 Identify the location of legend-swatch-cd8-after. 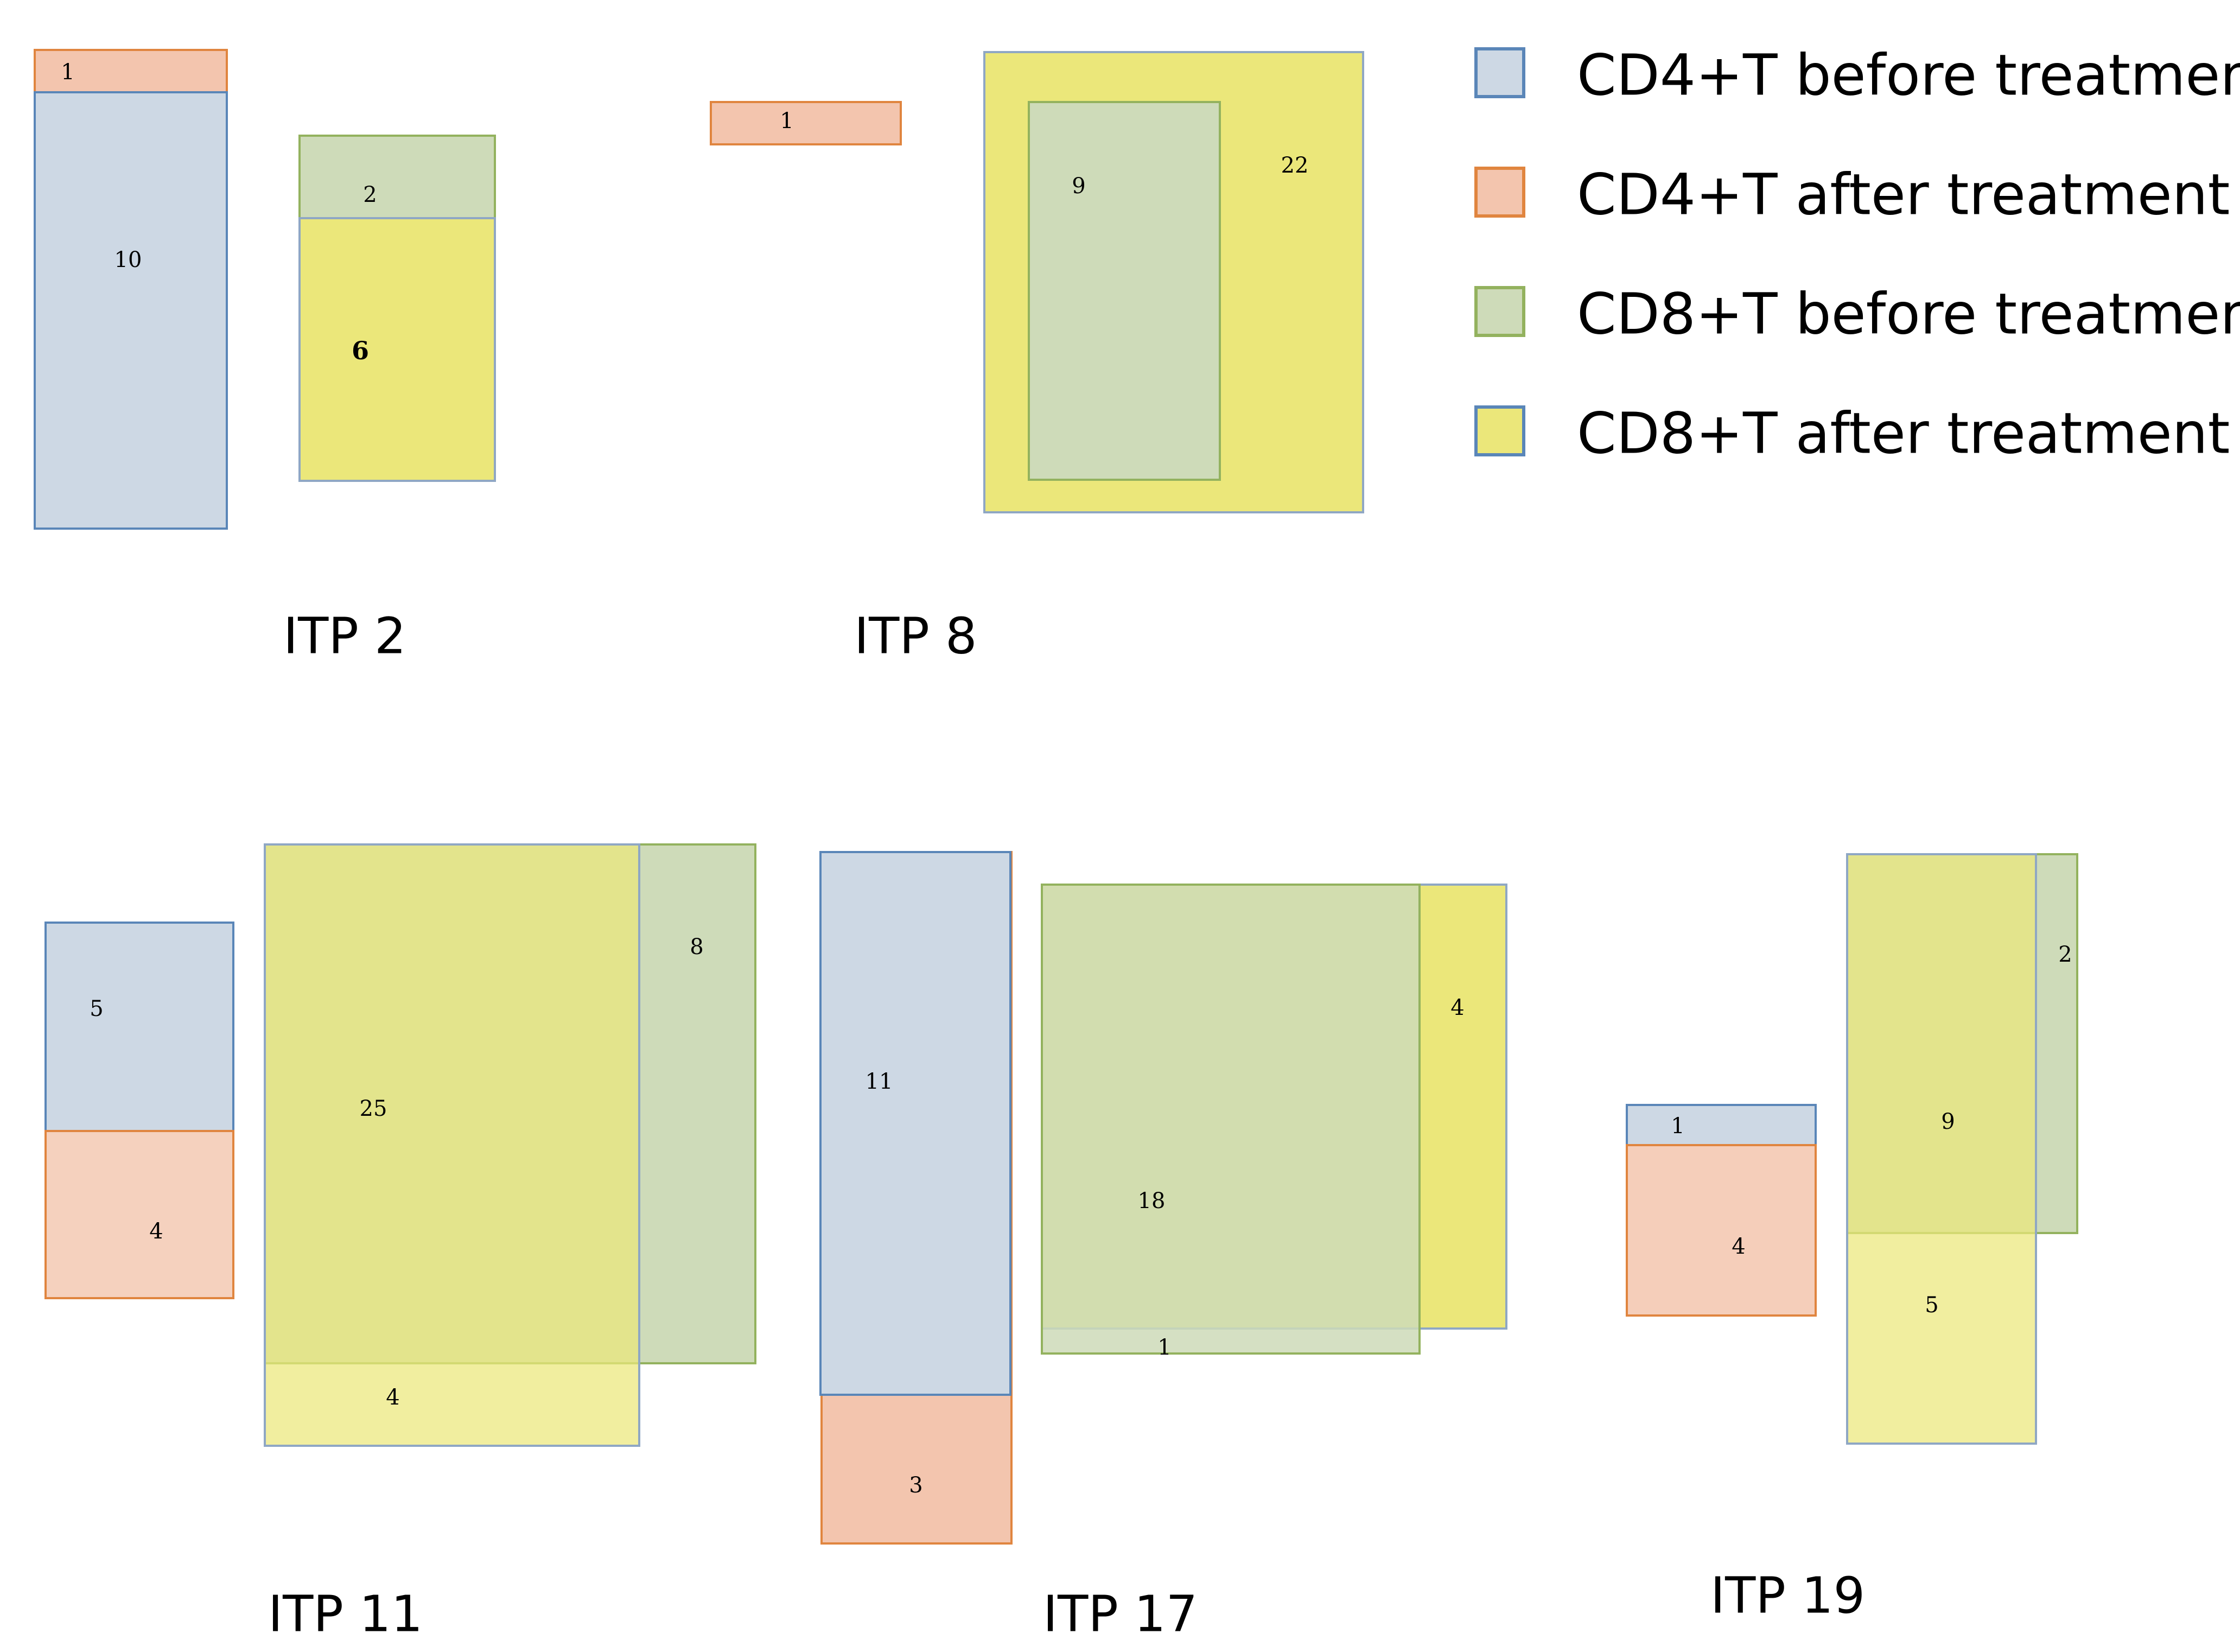
(1499, 430).